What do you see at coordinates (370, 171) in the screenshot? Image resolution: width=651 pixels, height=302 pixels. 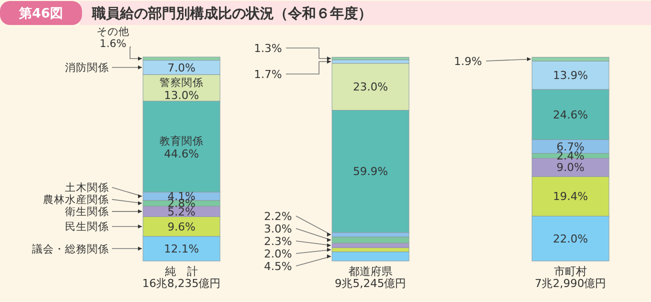 I see `data-label: 59.9%` at bounding box center [370, 171].